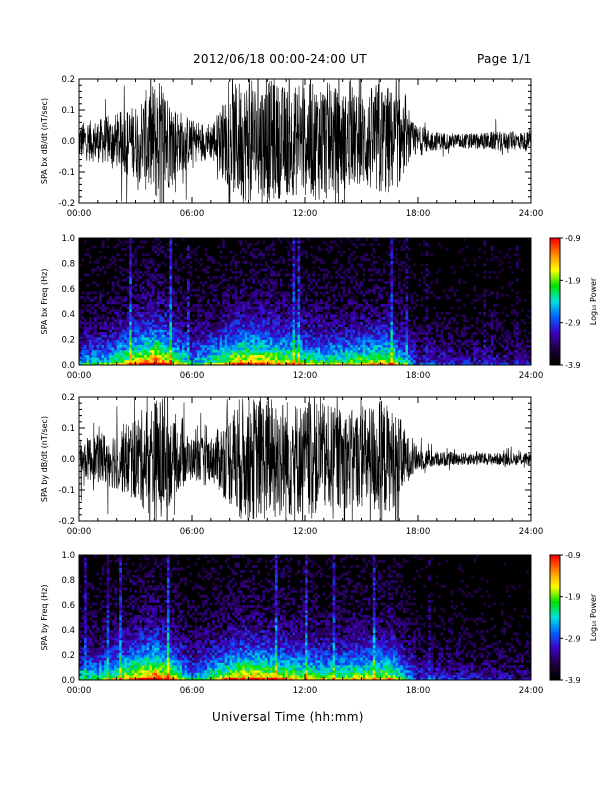 This screenshot has width=612, height=792. I want to click on x-tick-label: 06:00, so click(192, 376).